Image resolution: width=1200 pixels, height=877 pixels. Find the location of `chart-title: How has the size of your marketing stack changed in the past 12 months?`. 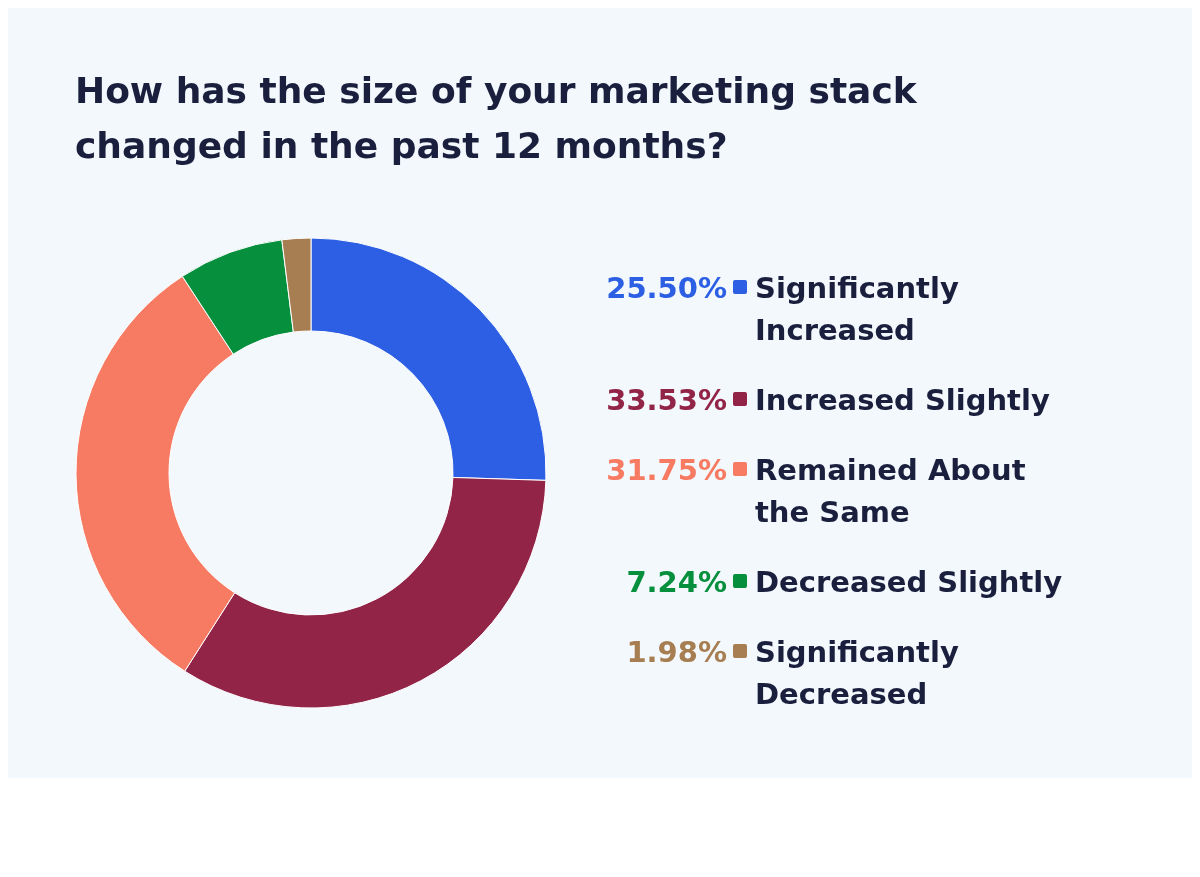

chart-title: How has the size of your marketing stack changed in the past 12 months? is located at coordinates (496, 118).